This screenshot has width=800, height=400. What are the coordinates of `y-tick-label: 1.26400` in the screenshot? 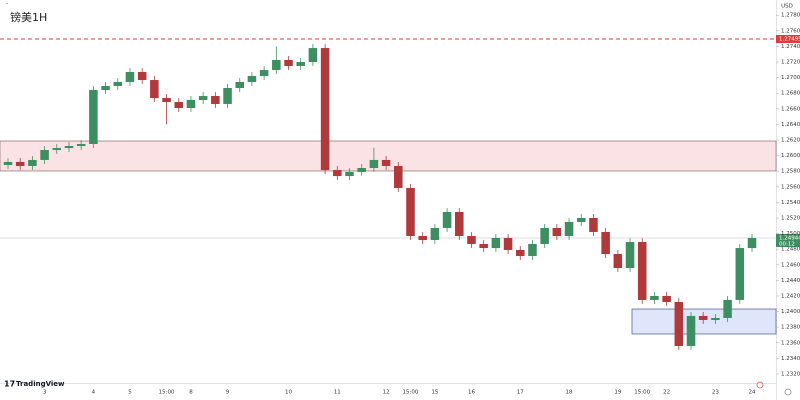 It's located at (790, 125).